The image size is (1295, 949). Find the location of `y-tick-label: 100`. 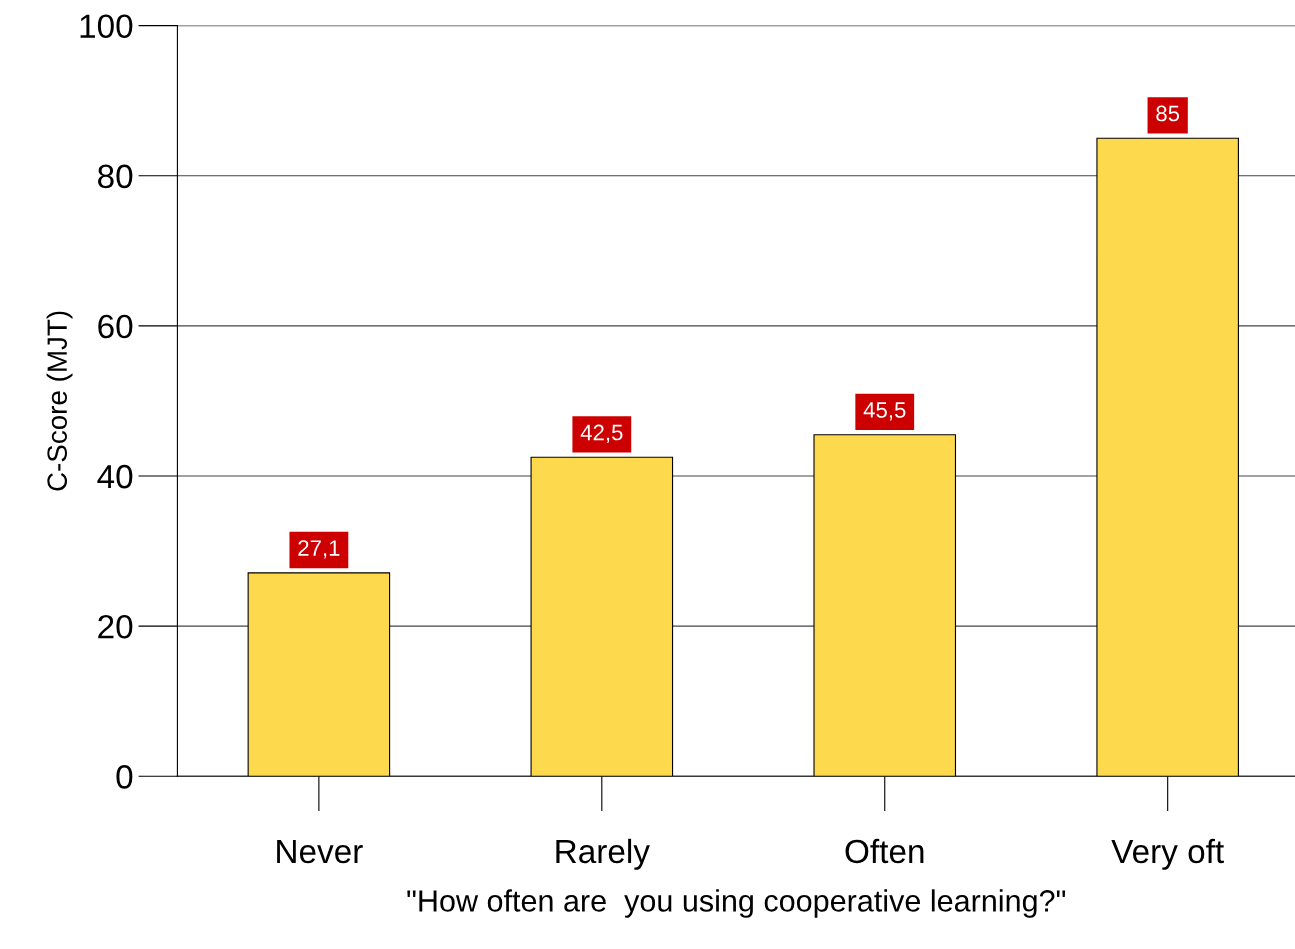

y-tick-label: 100 is located at coordinates (106, 26).